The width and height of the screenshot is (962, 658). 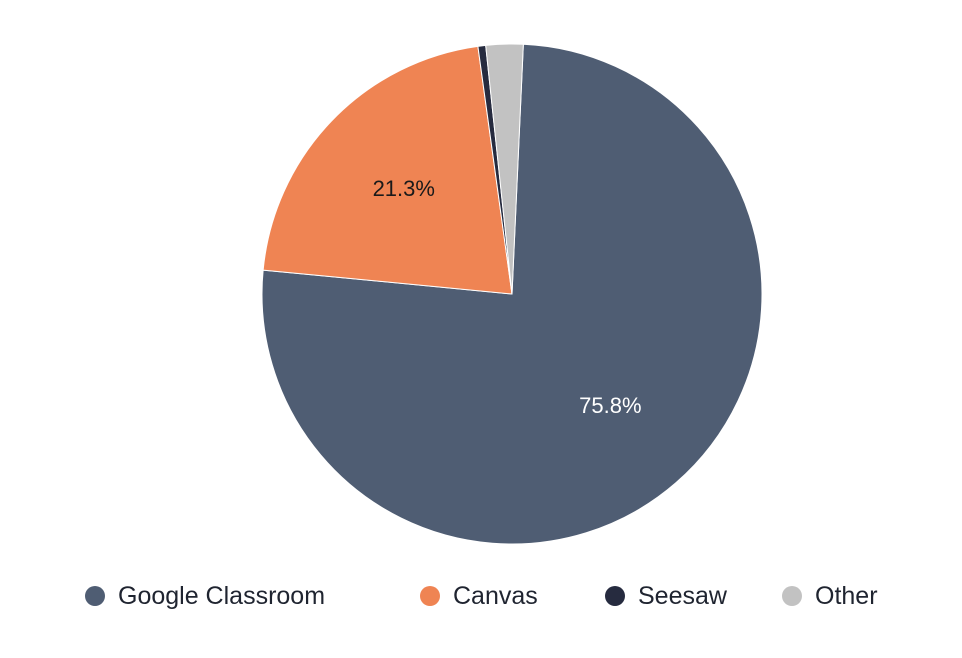 I want to click on legend-swatch-seesaw, so click(x=615, y=596).